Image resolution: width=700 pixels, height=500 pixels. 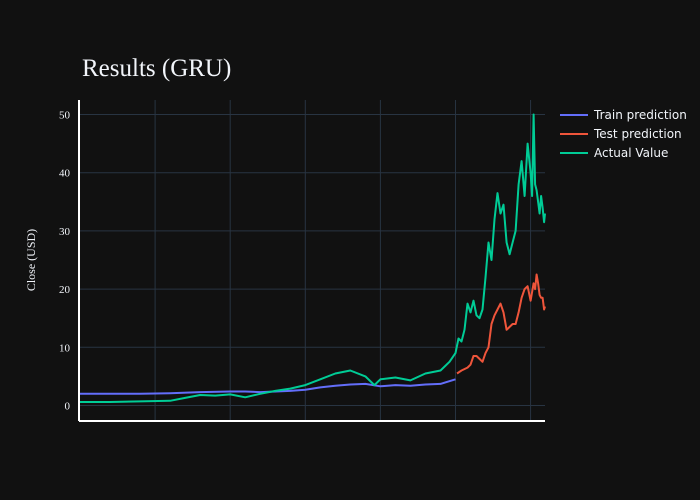 What do you see at coordinates (65, 290) in the screenshot?
I see `y-tick-label: 20` at bounding box center [65, 290].